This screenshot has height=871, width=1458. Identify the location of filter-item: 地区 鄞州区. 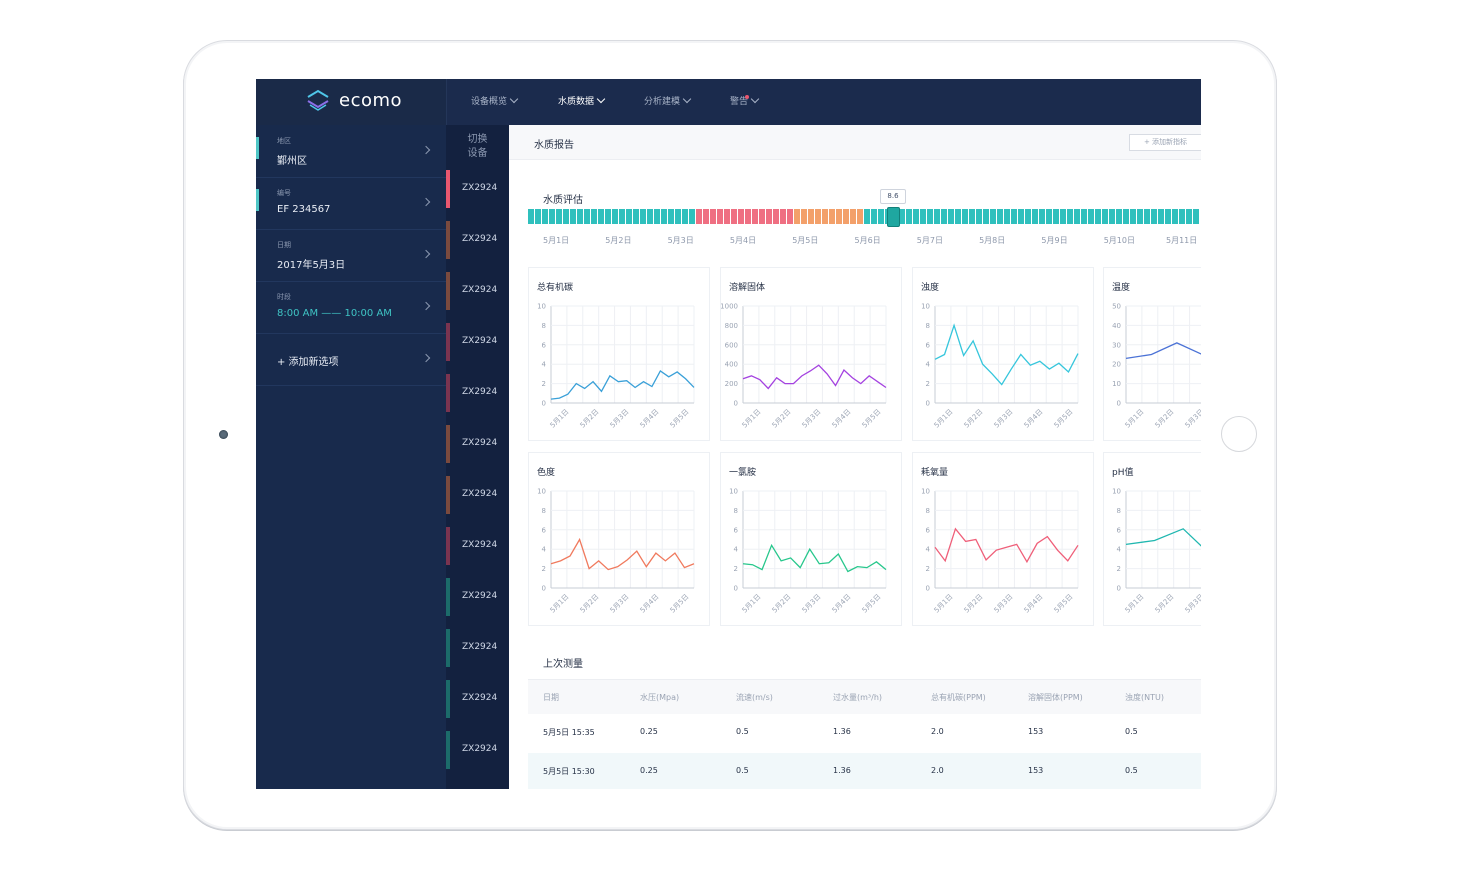
(351, 151).